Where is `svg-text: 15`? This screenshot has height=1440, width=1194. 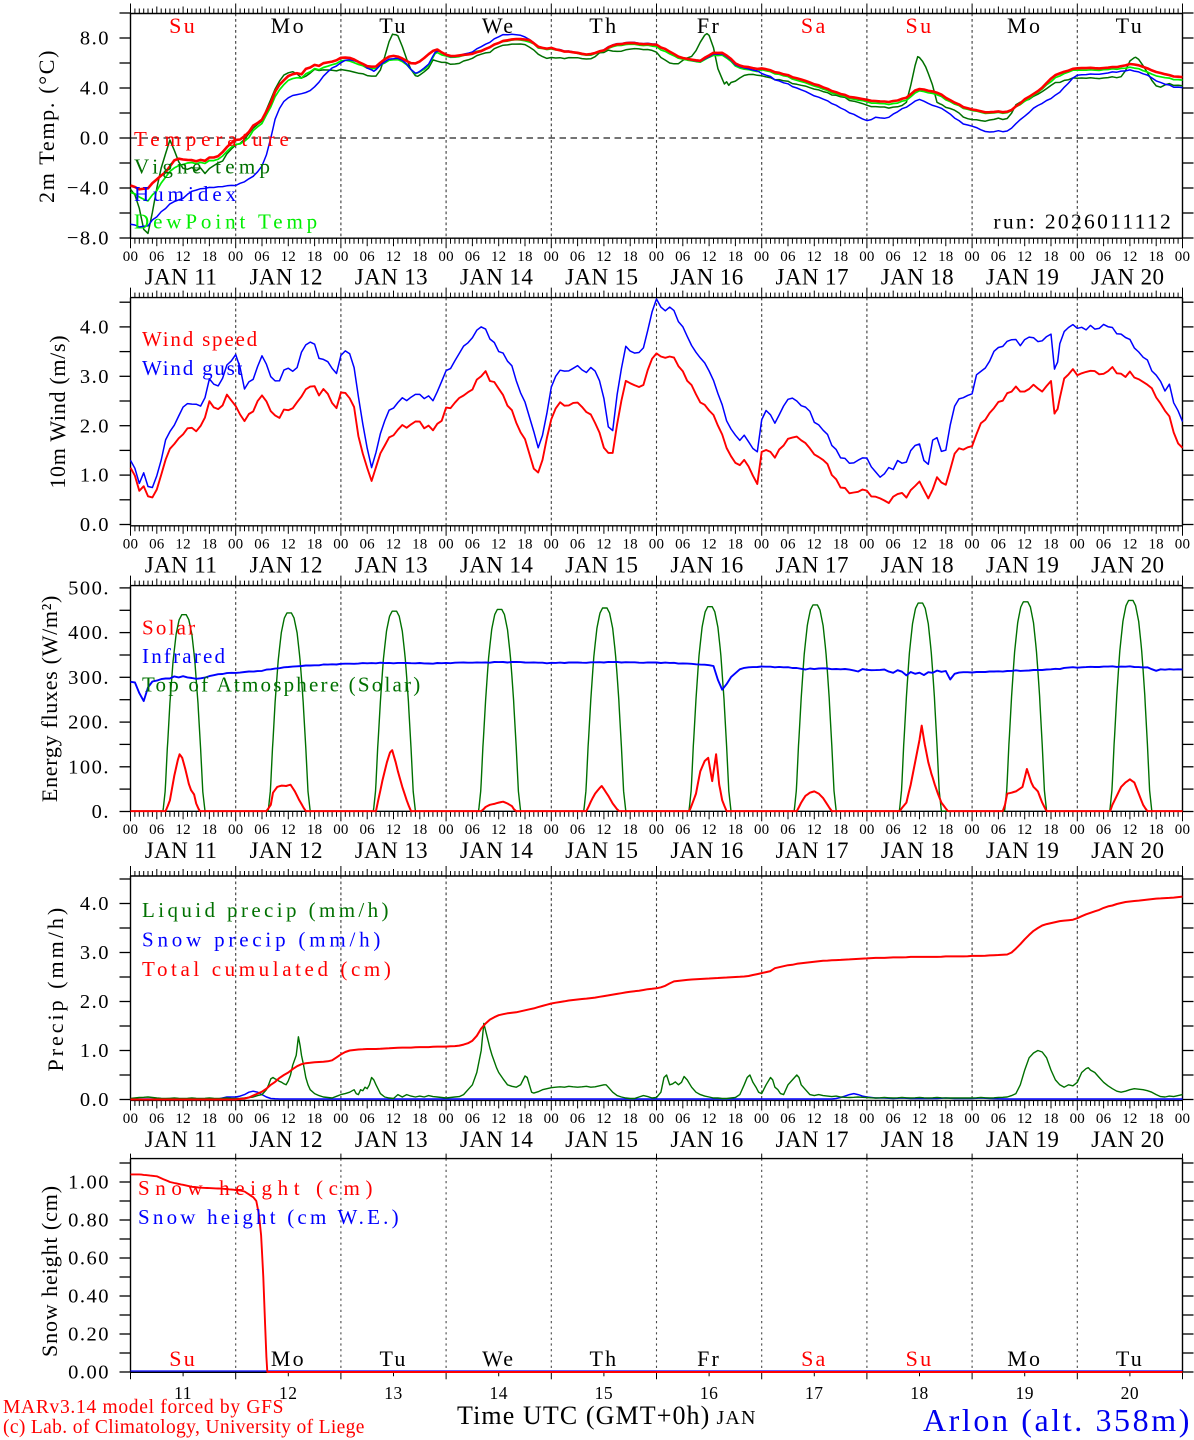
svg-text: 15 is located at coordinates (604, 1393).